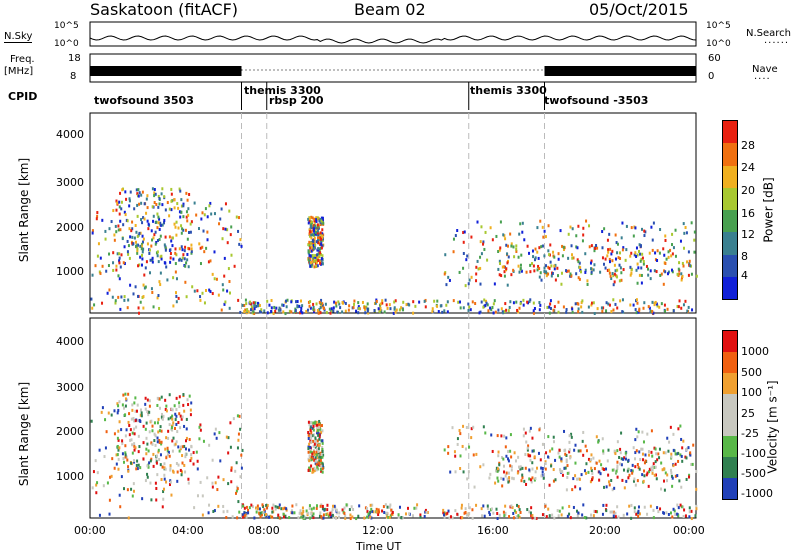 The width and height of the screenshot is (800, 554). What do you see at coordinates (66, 26) in the screenshot?
I see `nsky-tick-top: 10^5` at bounding box center [66, 26].